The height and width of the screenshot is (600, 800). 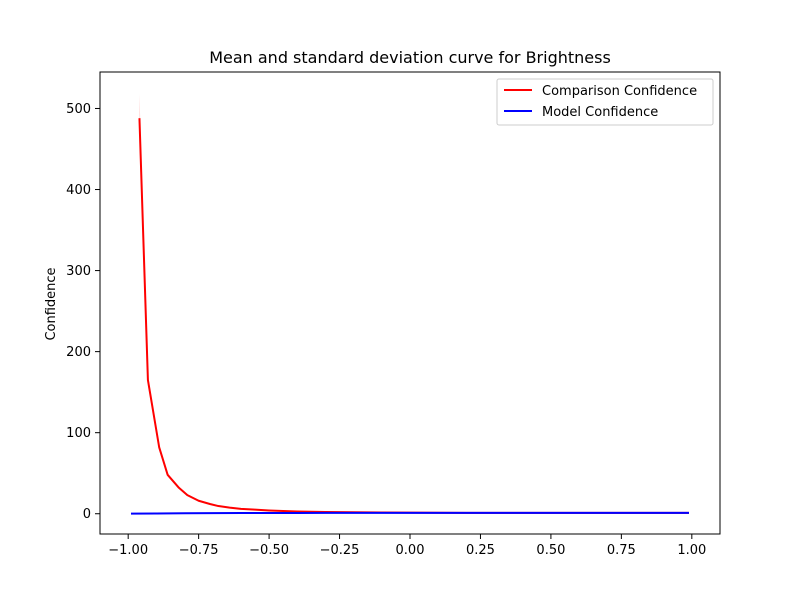 What do you see at coordinates (78, 433) in the screenshot?
I see `y-tick-label: 100` at bounding box center [78, 433].